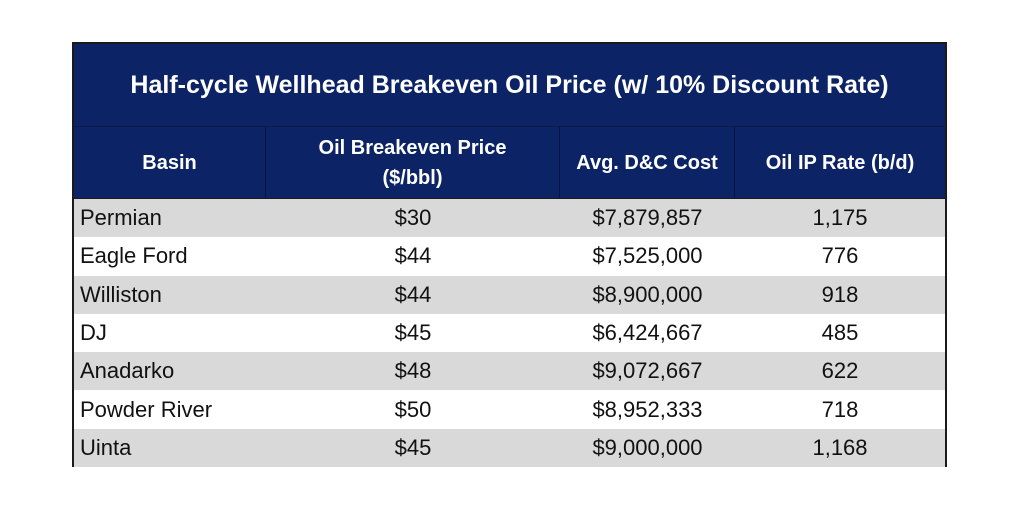 This screenshot has height=512, width=1024. I want to click on cell-dc-cost: $8,952,333, so click(647, 409).